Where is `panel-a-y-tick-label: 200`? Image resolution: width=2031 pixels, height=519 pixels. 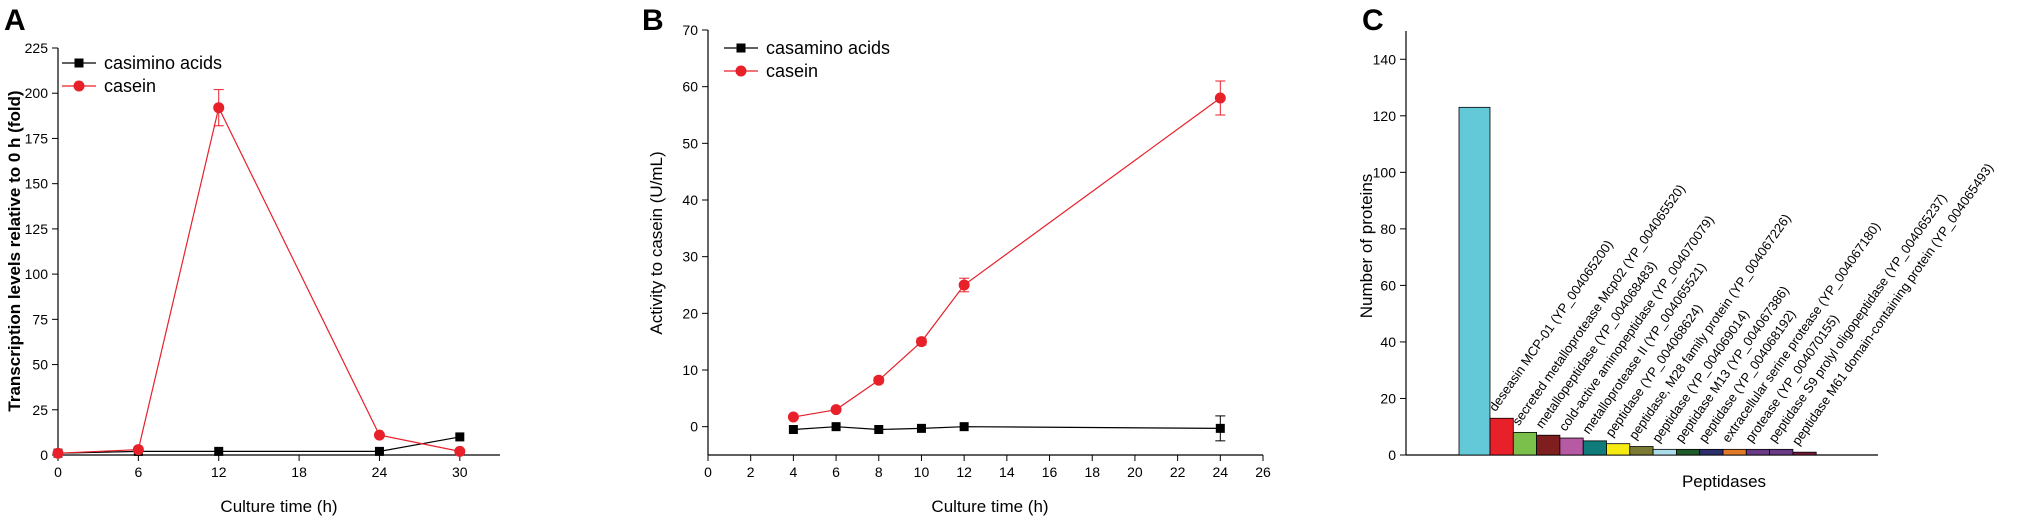 panel-a-y-tick-label: 200 is located at coordinates (37, 93).